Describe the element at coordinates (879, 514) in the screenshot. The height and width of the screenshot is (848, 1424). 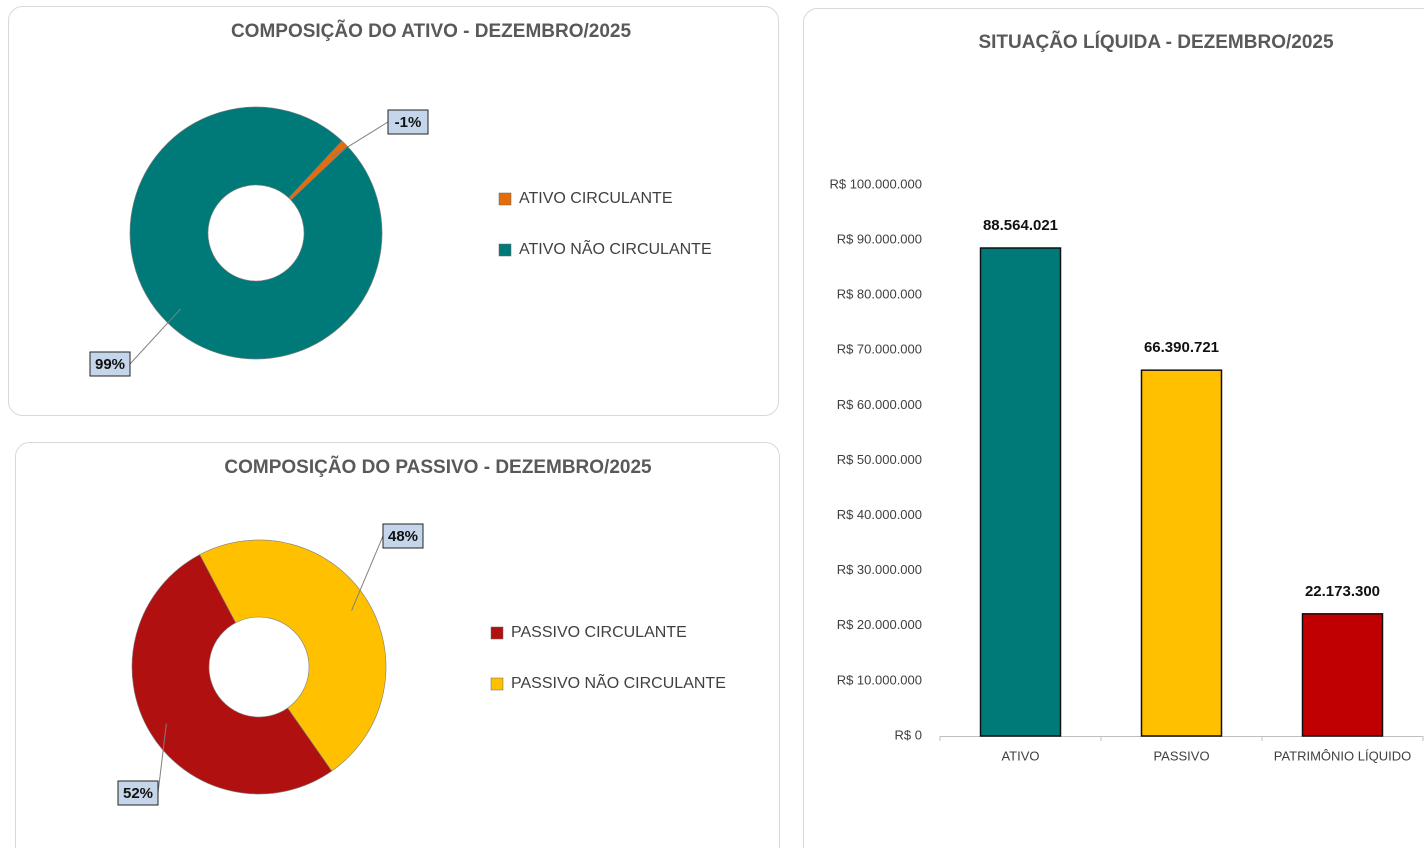
I see `y-tick-label: R$ 40.000.000` at that location.